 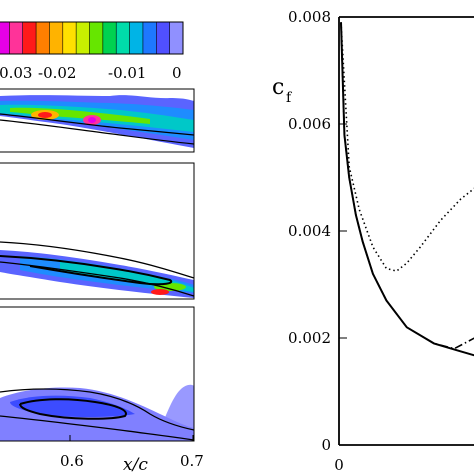 I want to click on contour-panel-middle, so click(x=97, y=231).